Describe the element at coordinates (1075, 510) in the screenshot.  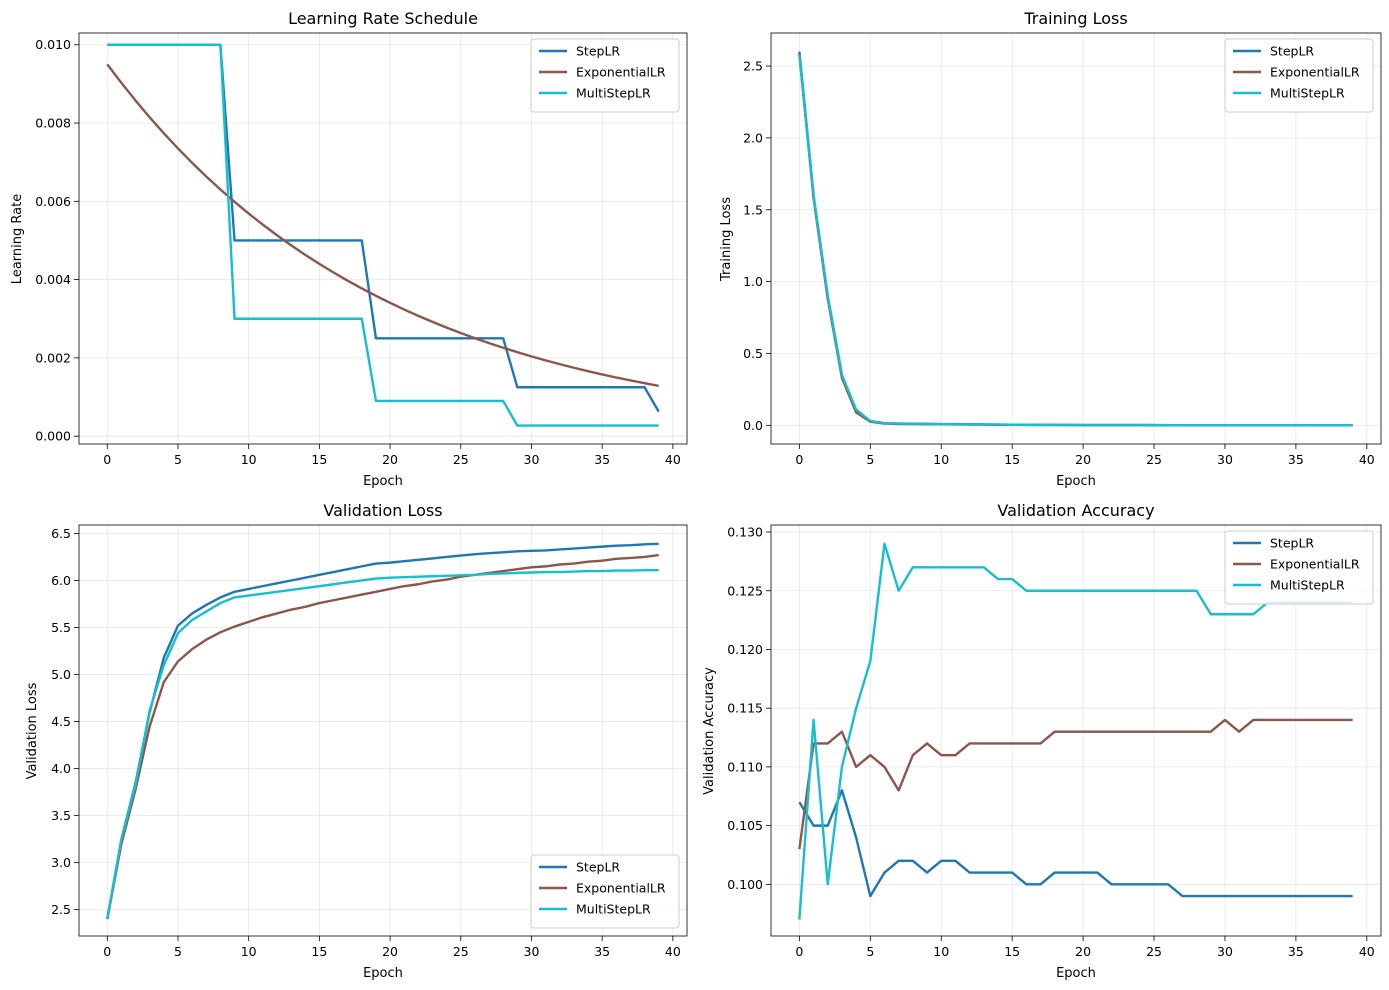
I see `chart-title: Validation Accuracy` at that location.